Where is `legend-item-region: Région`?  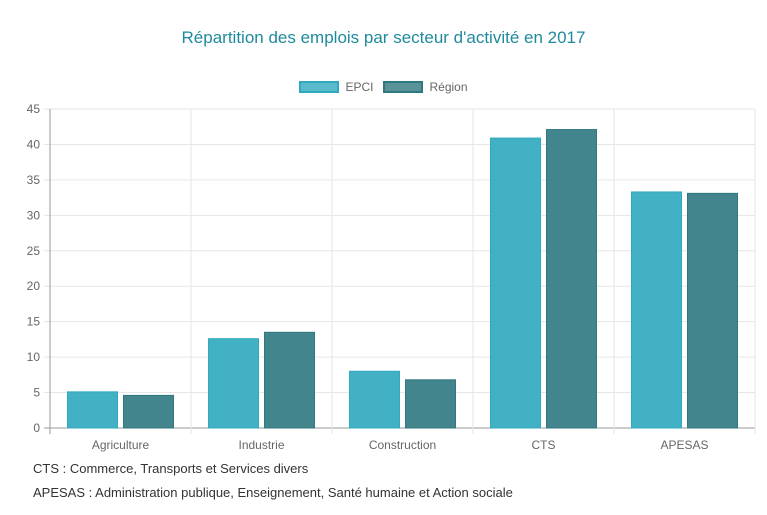 legend-item-region: Région is located at coordinates (425, 87).